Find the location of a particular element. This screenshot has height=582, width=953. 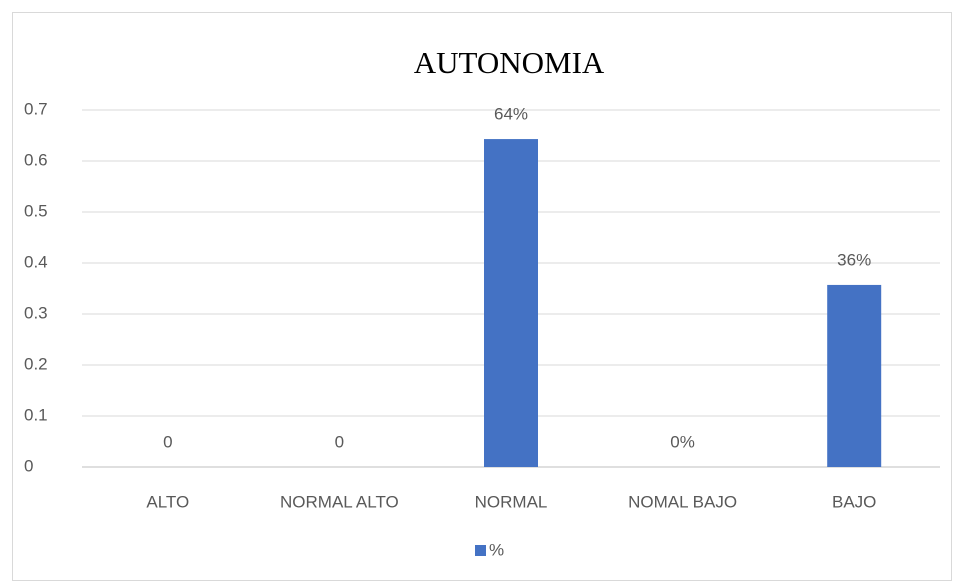

legend-label: % is located at coordinates (496, 549).